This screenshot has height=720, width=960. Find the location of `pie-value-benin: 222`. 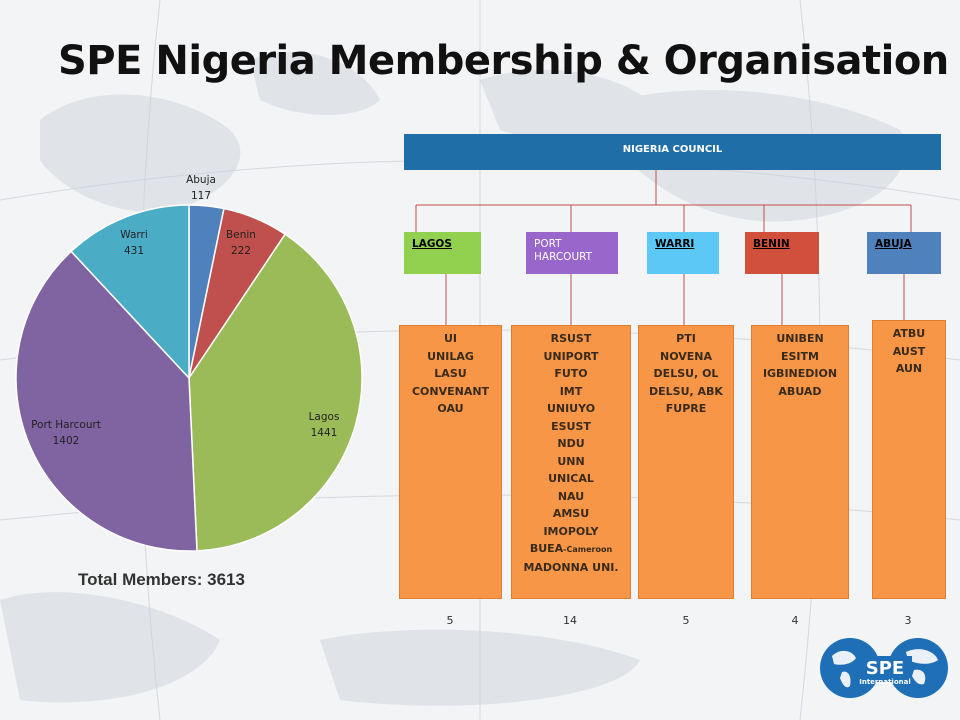

pie-value-benin: 222 is located at coordinates (241, 251).